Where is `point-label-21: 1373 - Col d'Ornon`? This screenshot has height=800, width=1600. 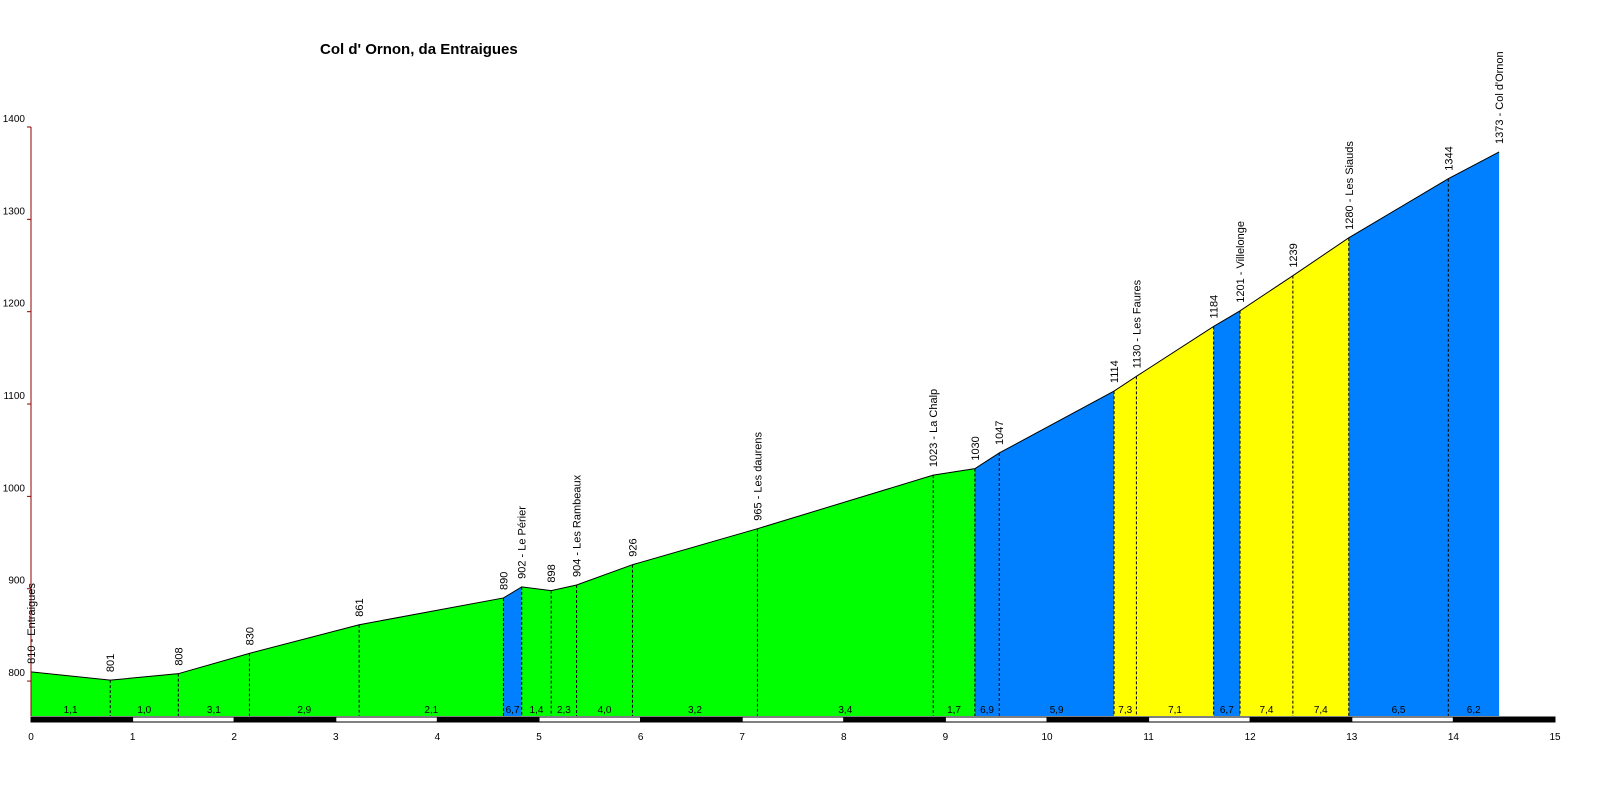 point-label-21: 1373 - Col d'Ornon is located at coordinates (1500, 97).